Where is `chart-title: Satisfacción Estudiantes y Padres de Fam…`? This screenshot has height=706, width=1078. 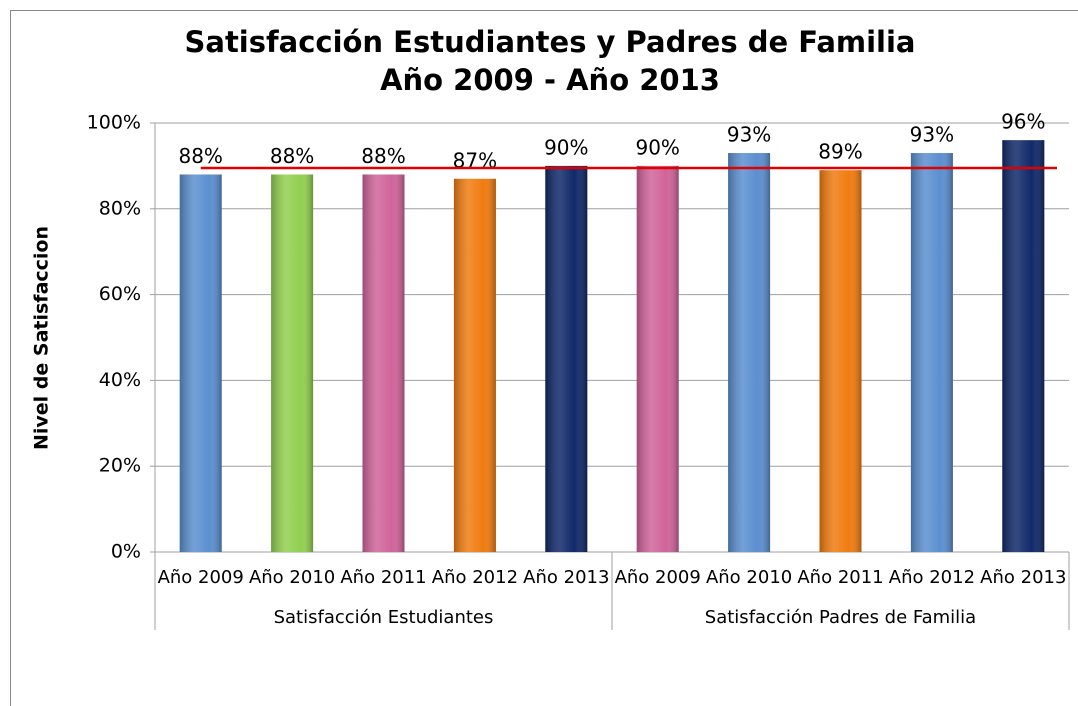 chart-title: Satisfacción Estudiantes y Padres de Fam… is located at coordinates (549, 42).